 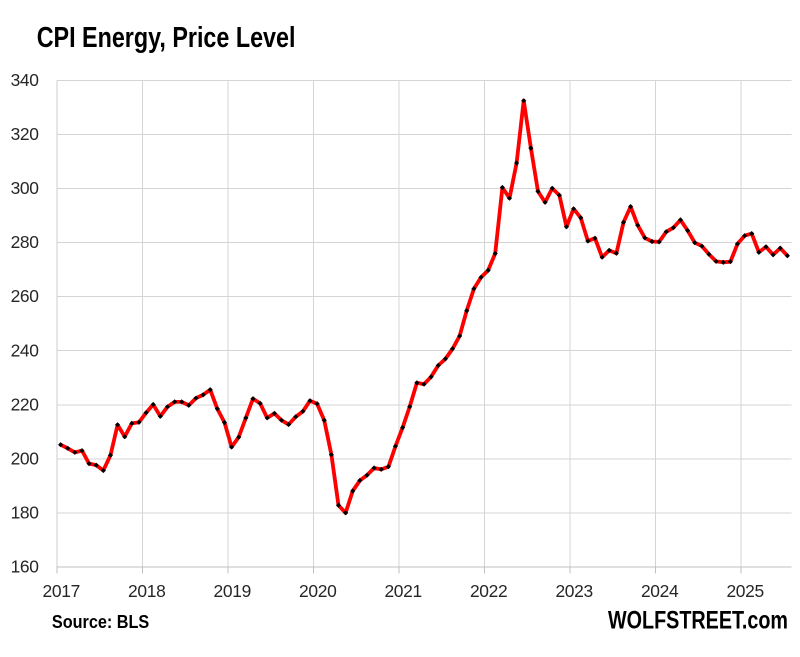 I want to click on svg-text: 340, so click(x=25, y=80).